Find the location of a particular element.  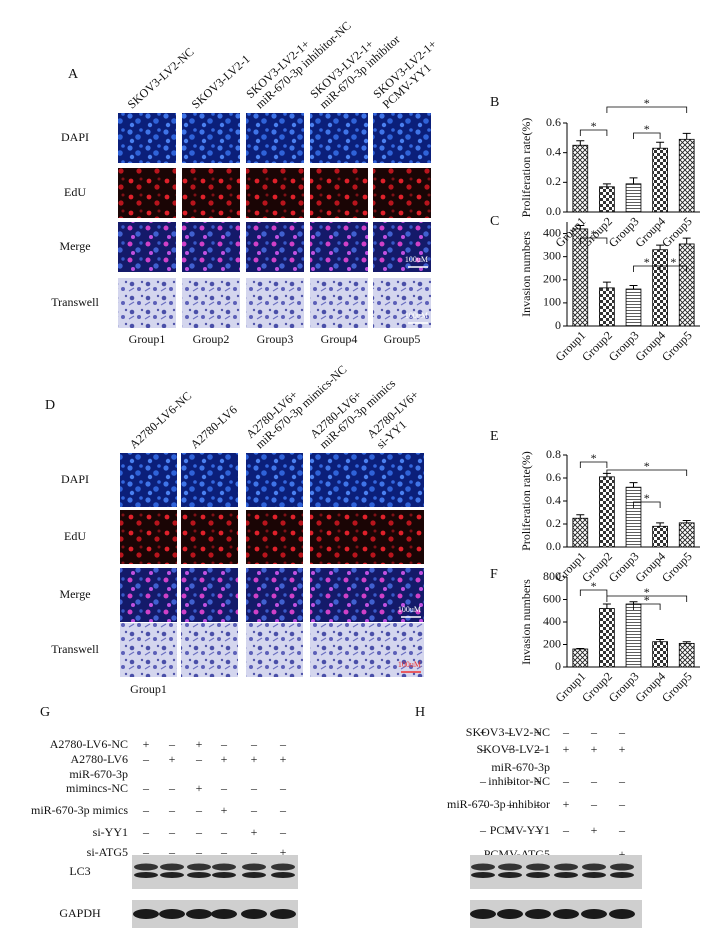

y-tick-label: 0.0 is located at coordinates (553, 546).